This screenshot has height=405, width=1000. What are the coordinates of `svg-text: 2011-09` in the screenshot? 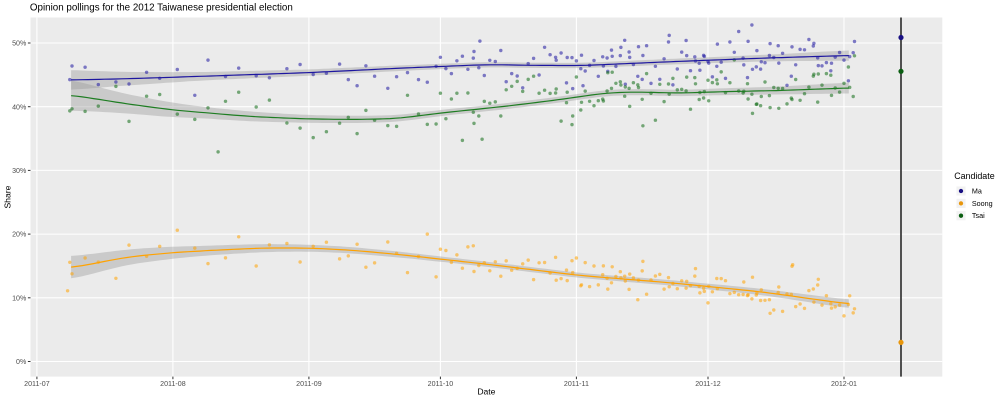 It's located at (309, 384).